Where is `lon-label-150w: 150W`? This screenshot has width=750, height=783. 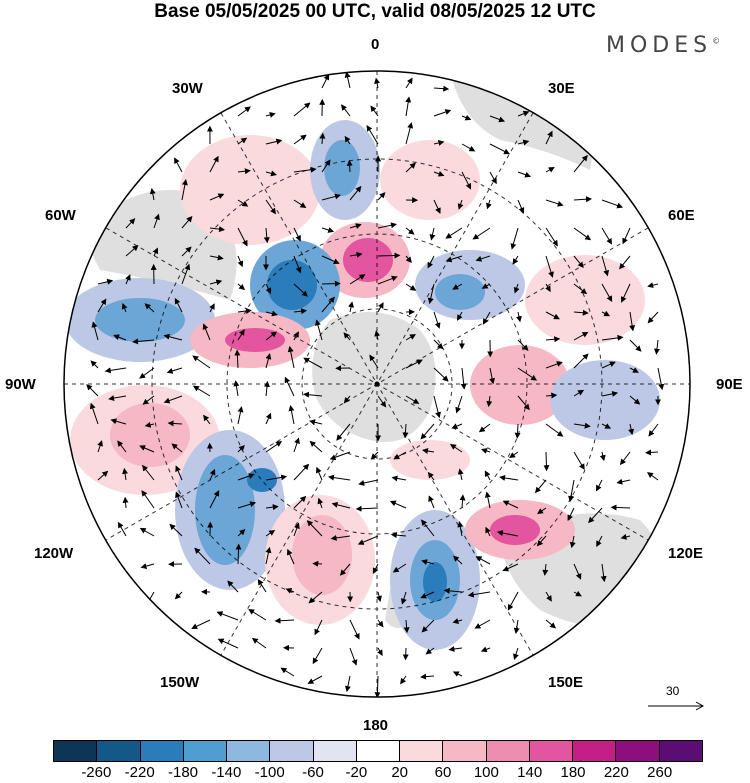
lon-label-150w: 150W is located at coordinates (180, 682).